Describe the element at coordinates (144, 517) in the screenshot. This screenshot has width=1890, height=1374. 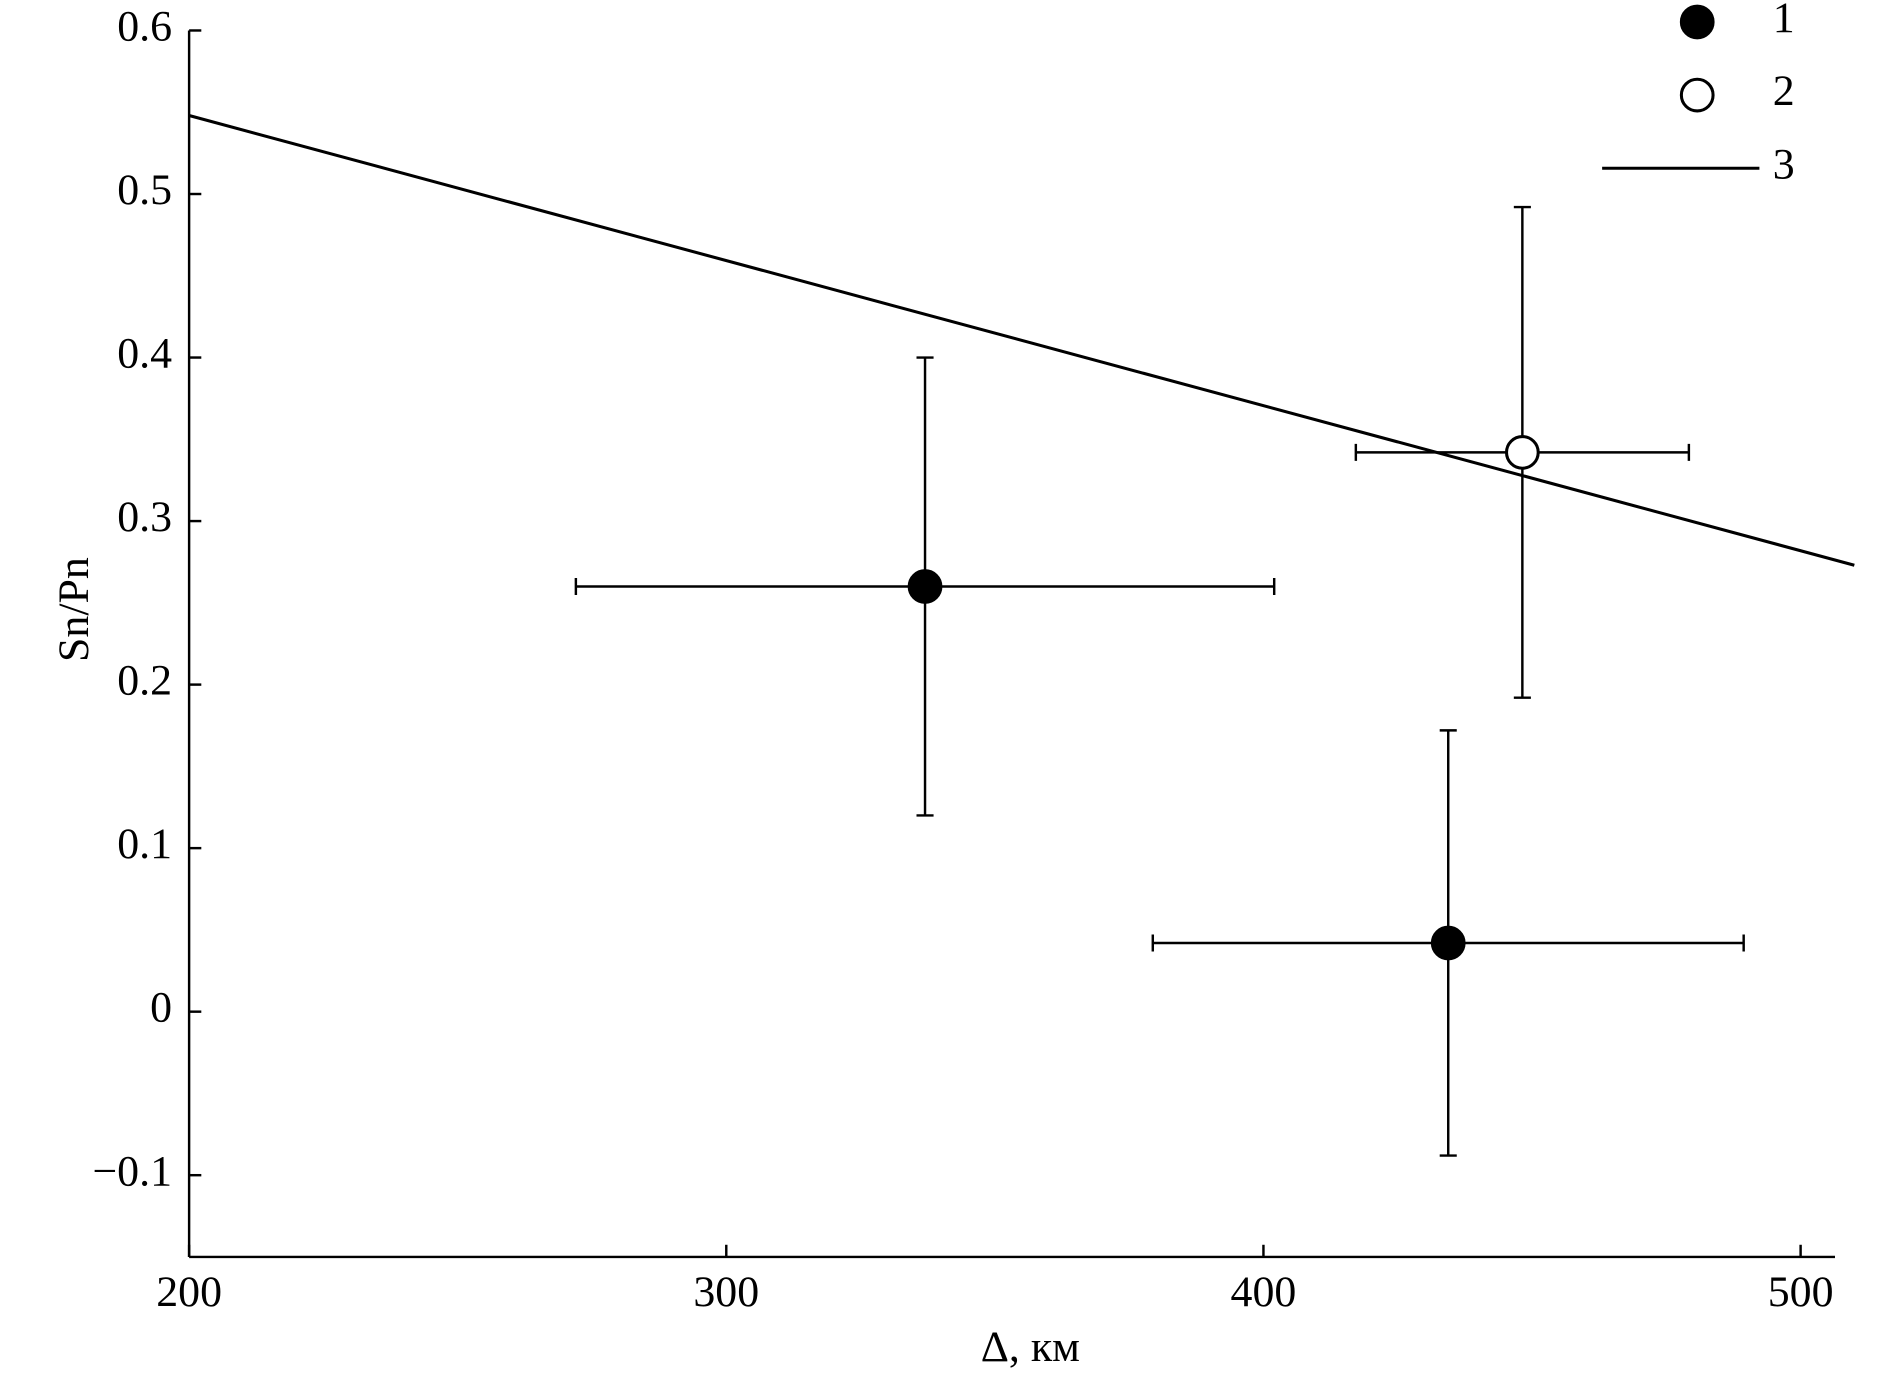
I see `y-tick-label: 0.3` at that location.